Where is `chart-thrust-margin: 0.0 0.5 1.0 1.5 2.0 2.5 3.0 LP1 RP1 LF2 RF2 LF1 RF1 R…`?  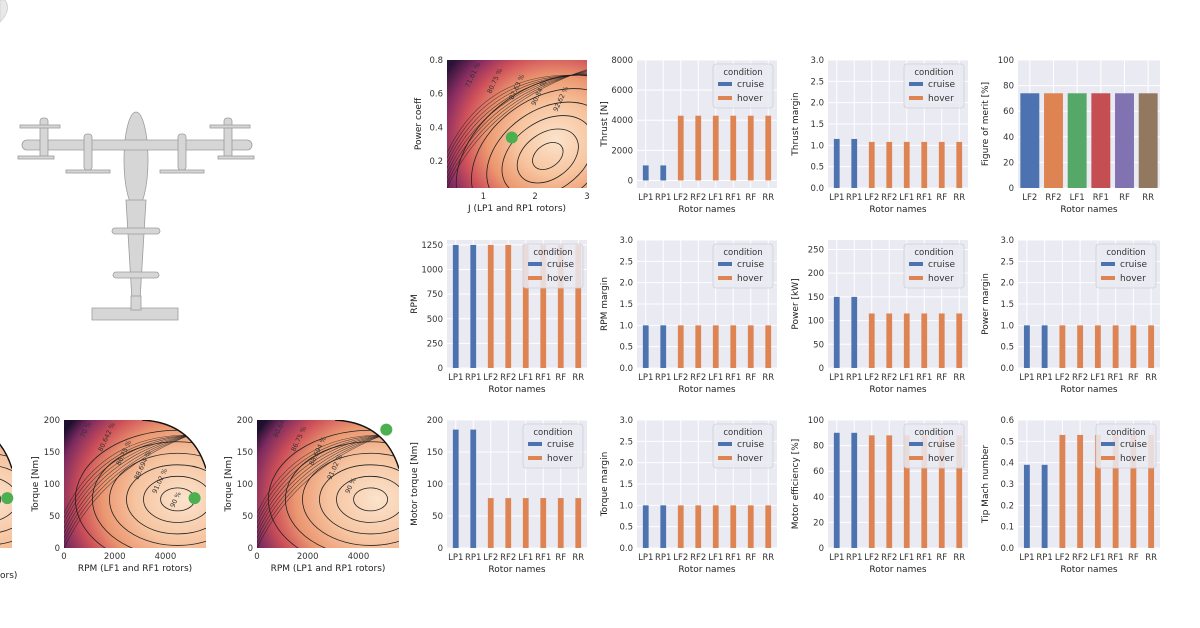 chart-thrust-margin: 0.0 0.5 1.0 1.5 2.0 2.5 3.0 LP1 RP1 LF2 RF2 LF1 RF1 R… is located at coordinates (879, 135).